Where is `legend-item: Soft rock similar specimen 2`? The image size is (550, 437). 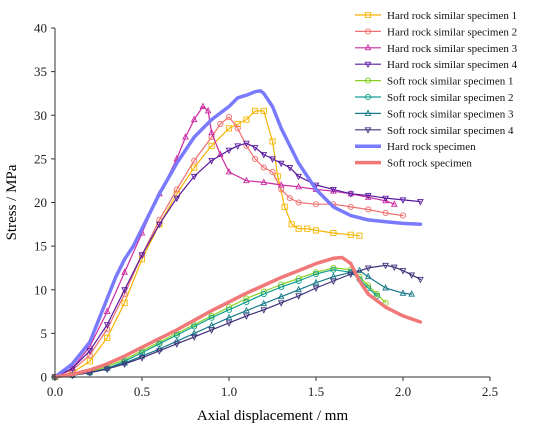 legend-item: Soft rock similar specimen 2 is located at coordinates (434, 98).